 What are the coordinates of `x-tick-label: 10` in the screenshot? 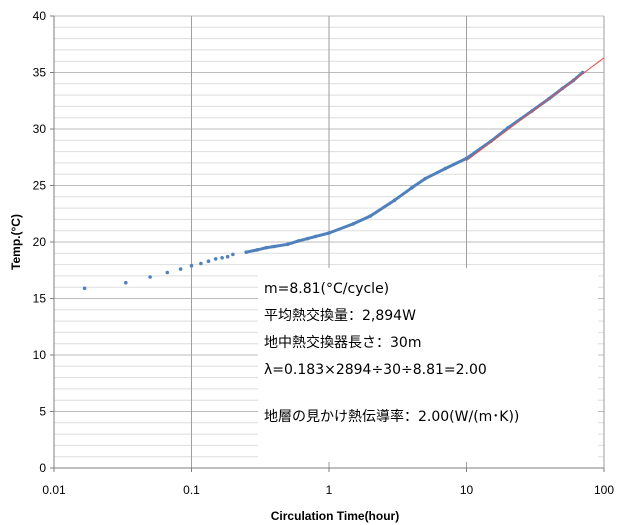 It's located at (467, 490).